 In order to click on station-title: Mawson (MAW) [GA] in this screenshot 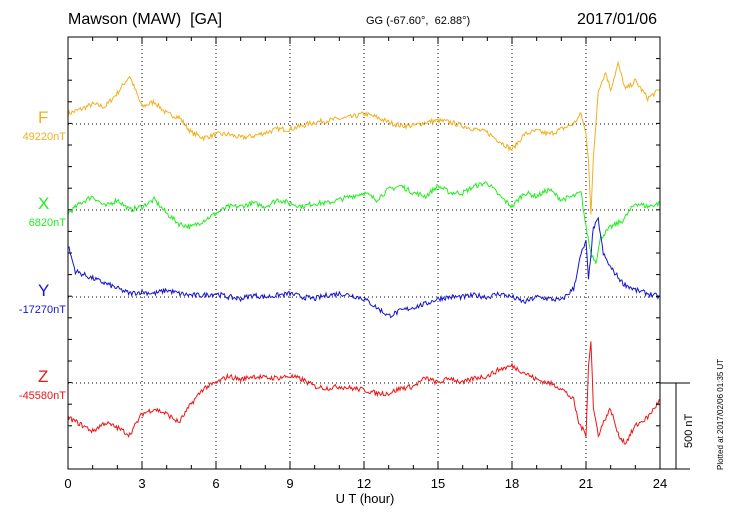, I will do `click(145, 19)`.